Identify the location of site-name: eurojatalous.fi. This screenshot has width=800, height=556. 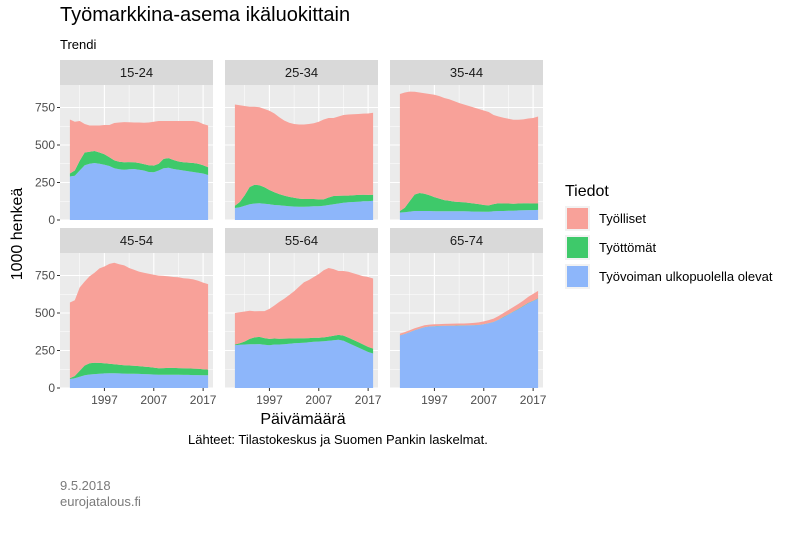
(100, 501).